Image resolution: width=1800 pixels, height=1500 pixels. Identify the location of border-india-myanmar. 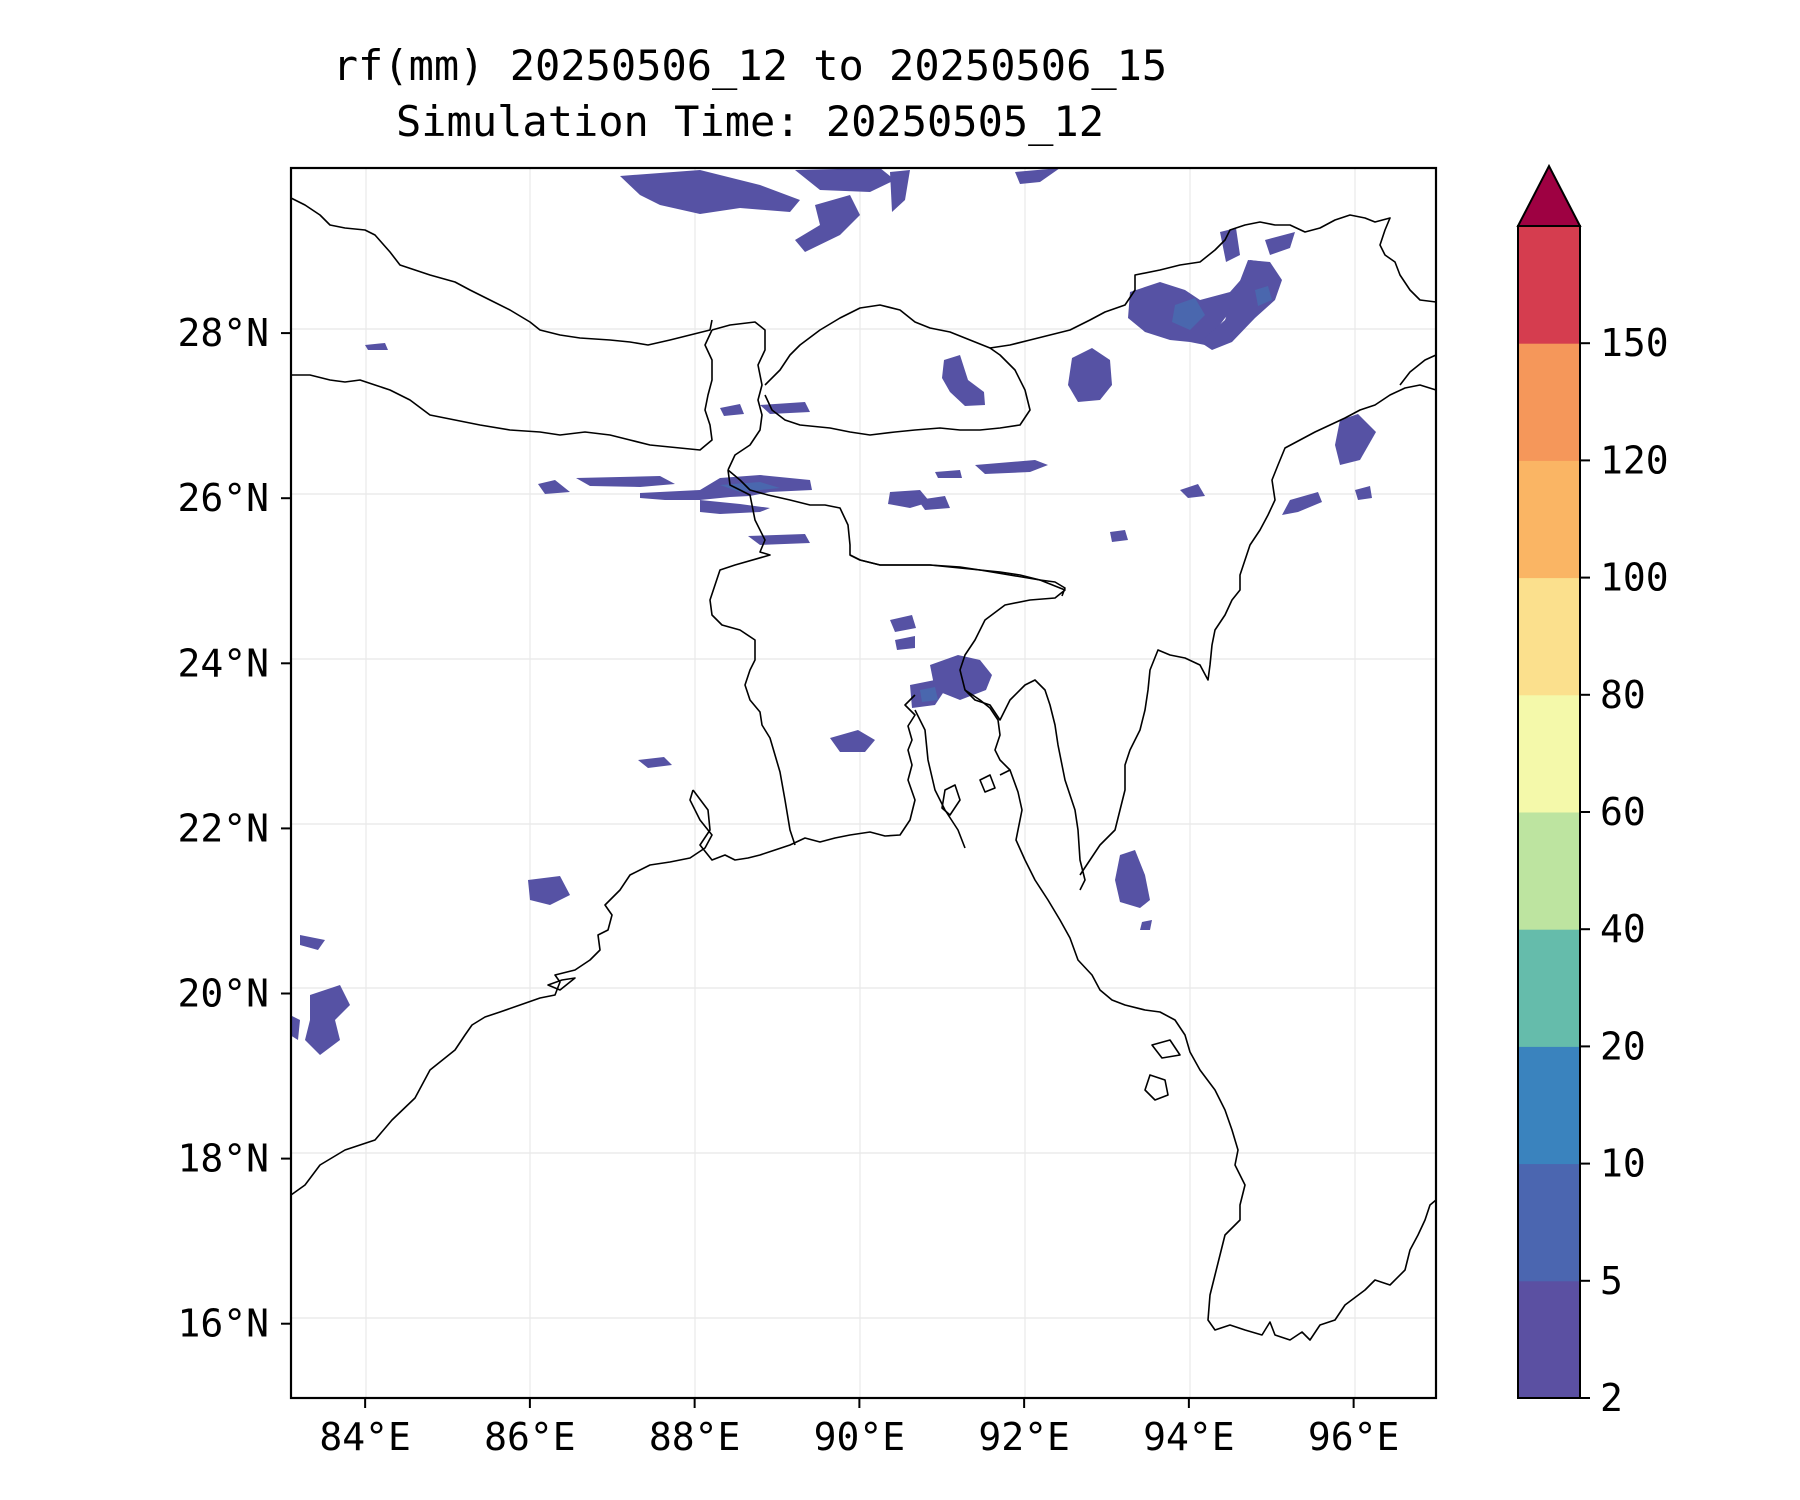
(1258, 630).